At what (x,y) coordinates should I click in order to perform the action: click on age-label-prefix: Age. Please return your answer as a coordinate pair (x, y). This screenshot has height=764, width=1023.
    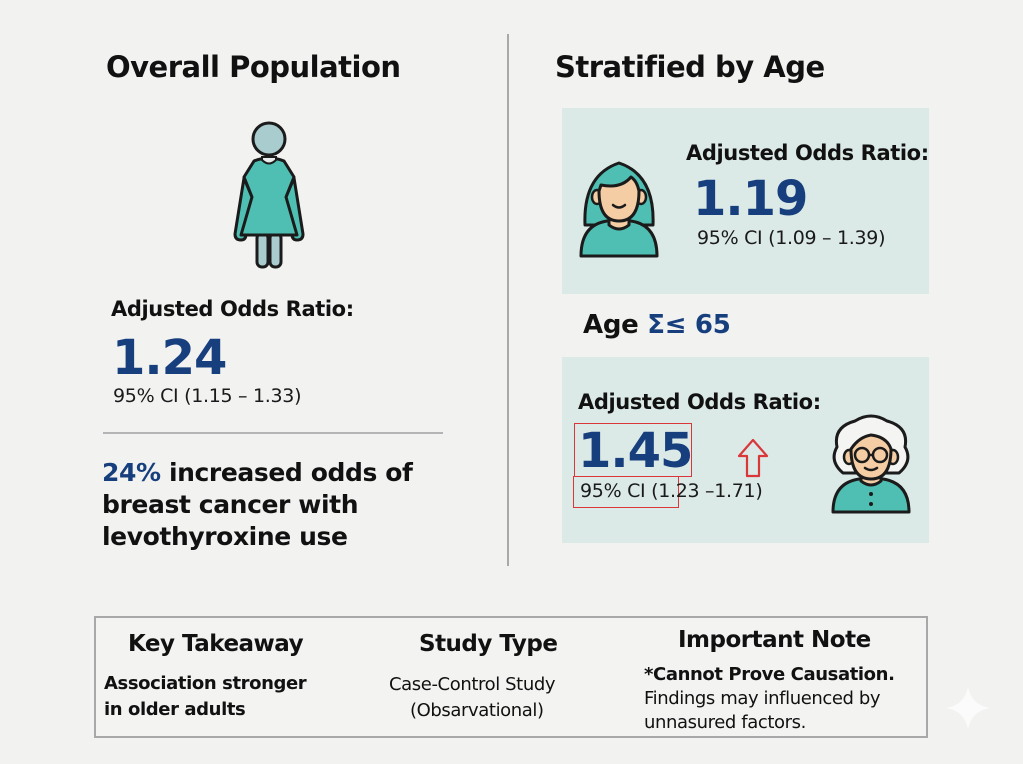
    Looking at the image, I should click on (611, 325).